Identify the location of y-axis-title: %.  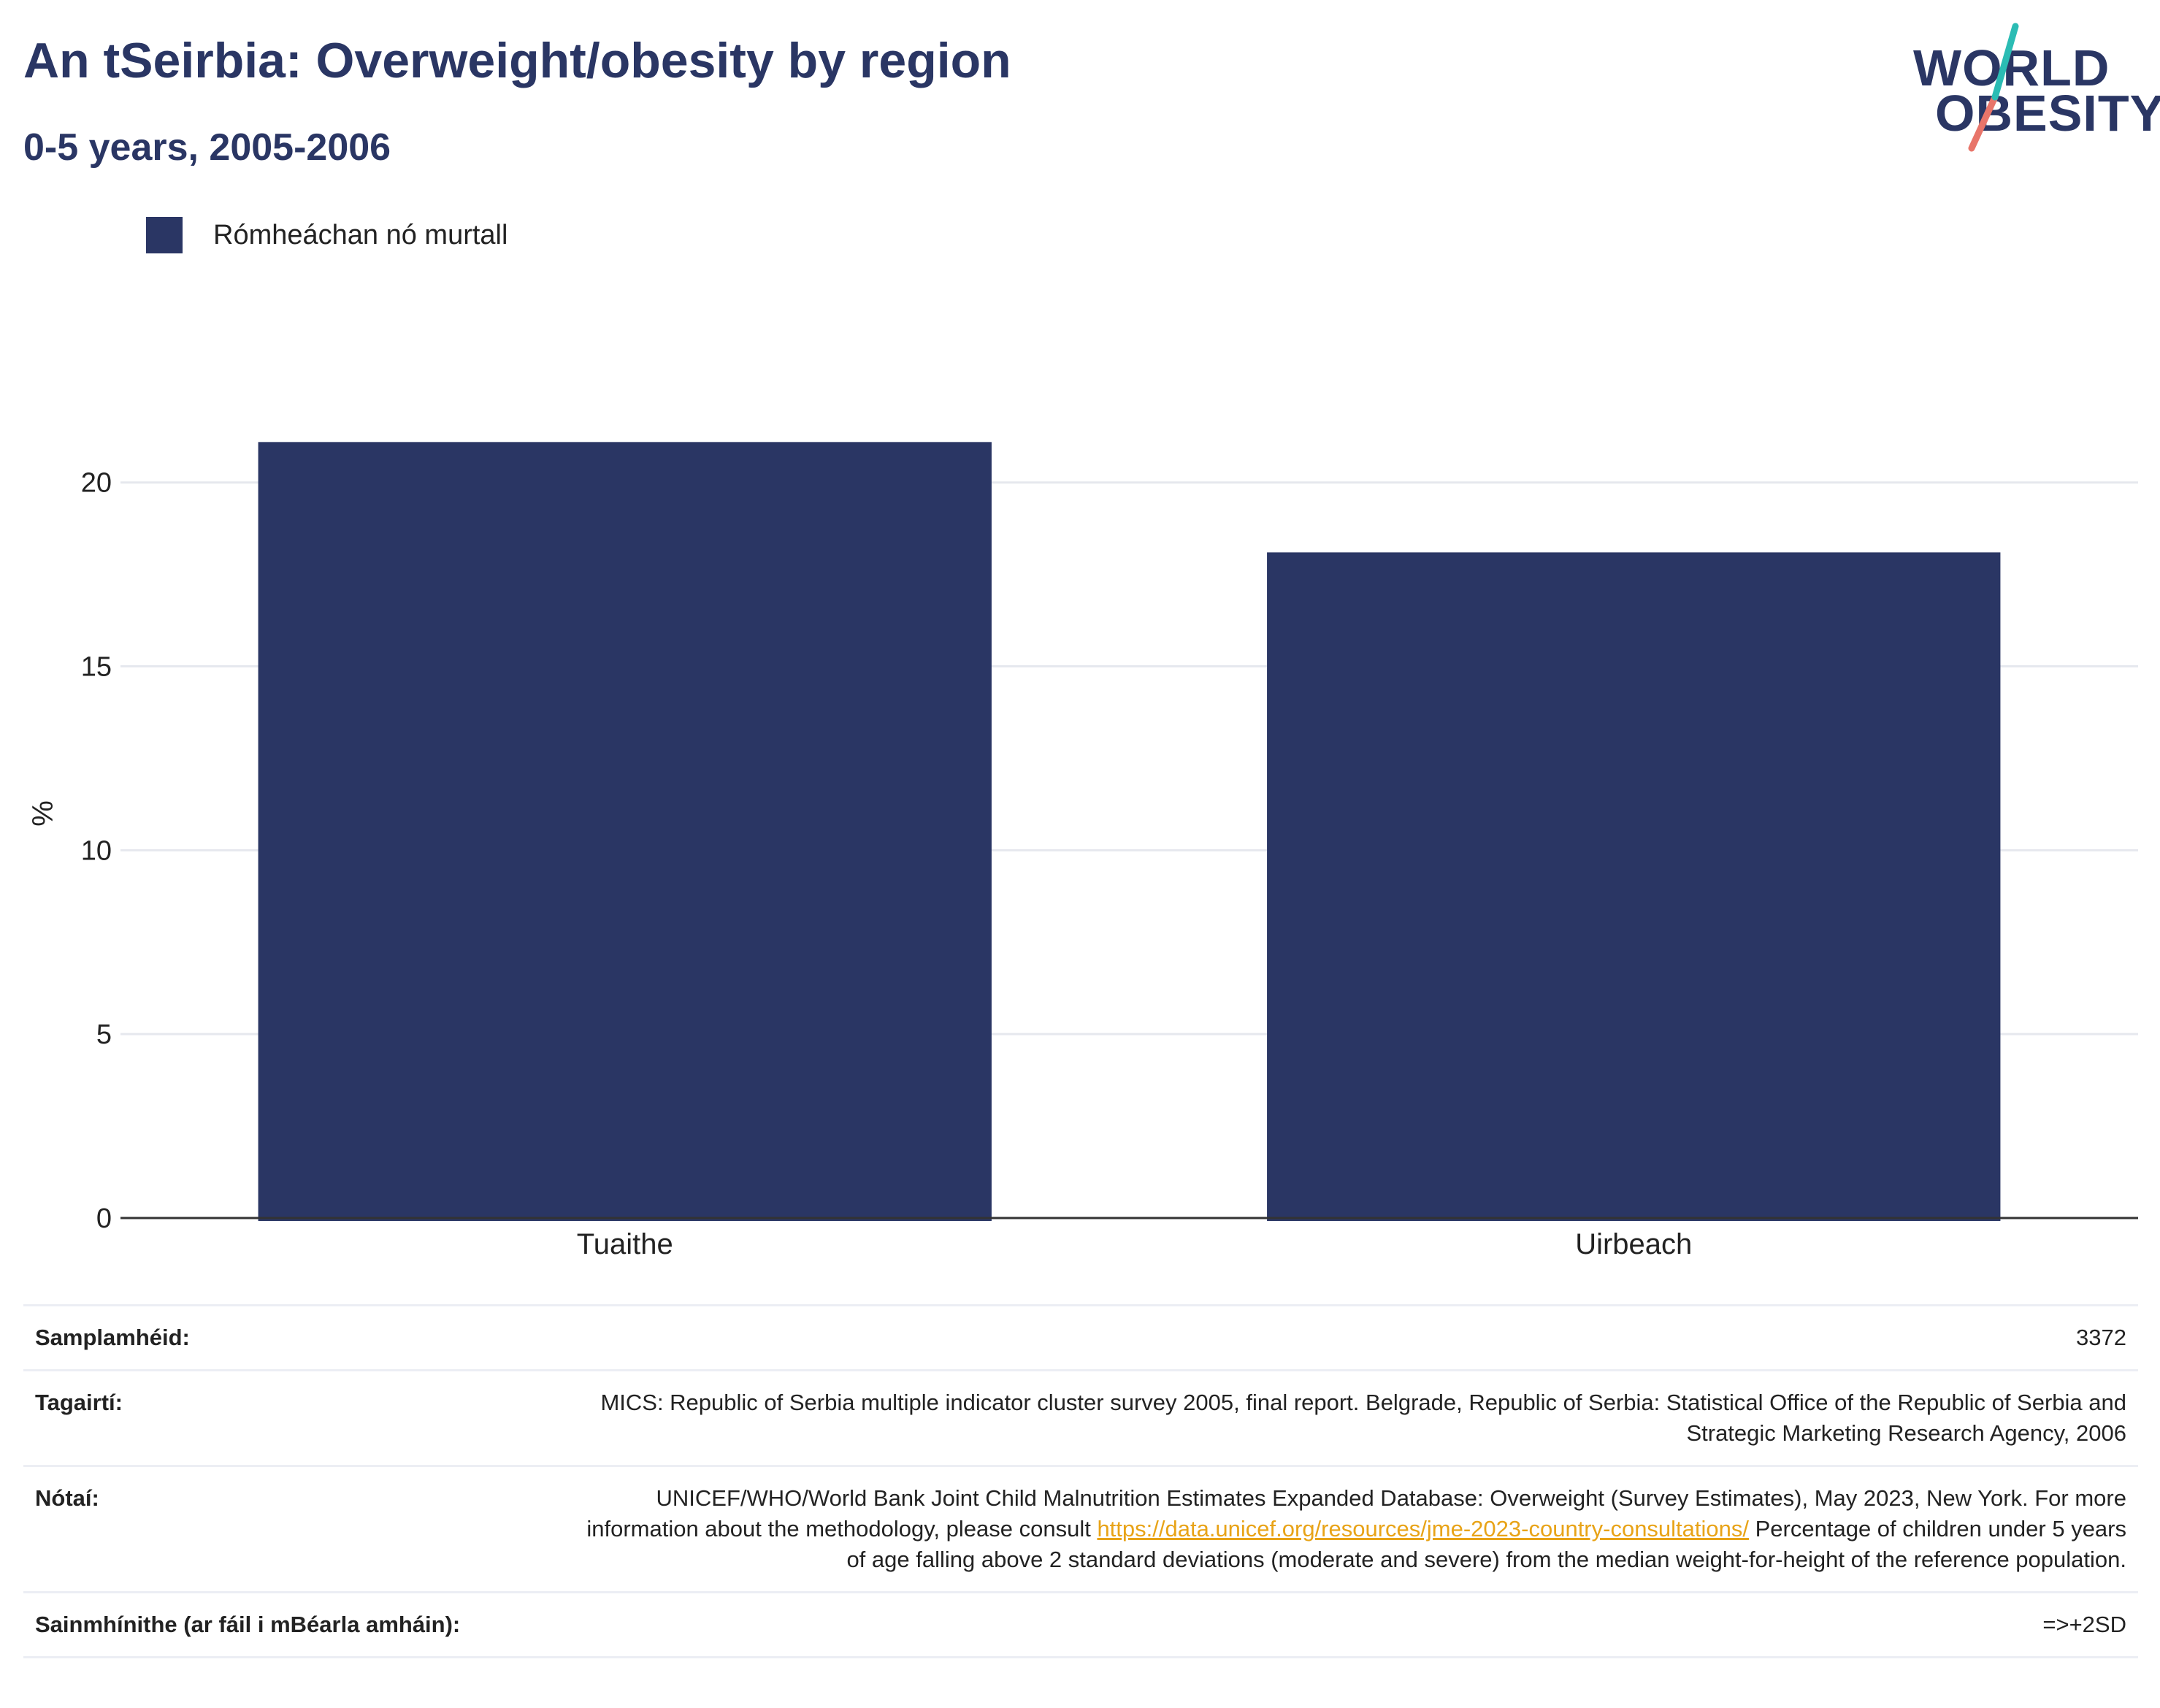
(43, 813).